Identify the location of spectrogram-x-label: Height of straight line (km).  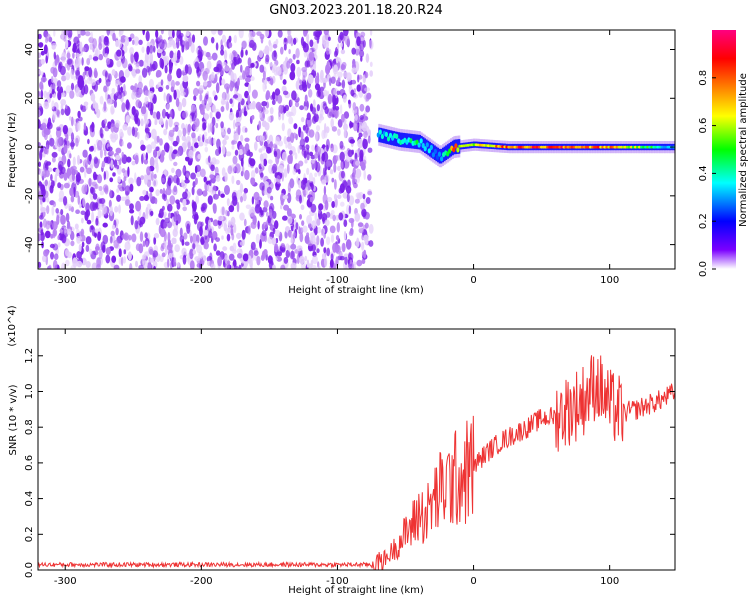
(356, 290).